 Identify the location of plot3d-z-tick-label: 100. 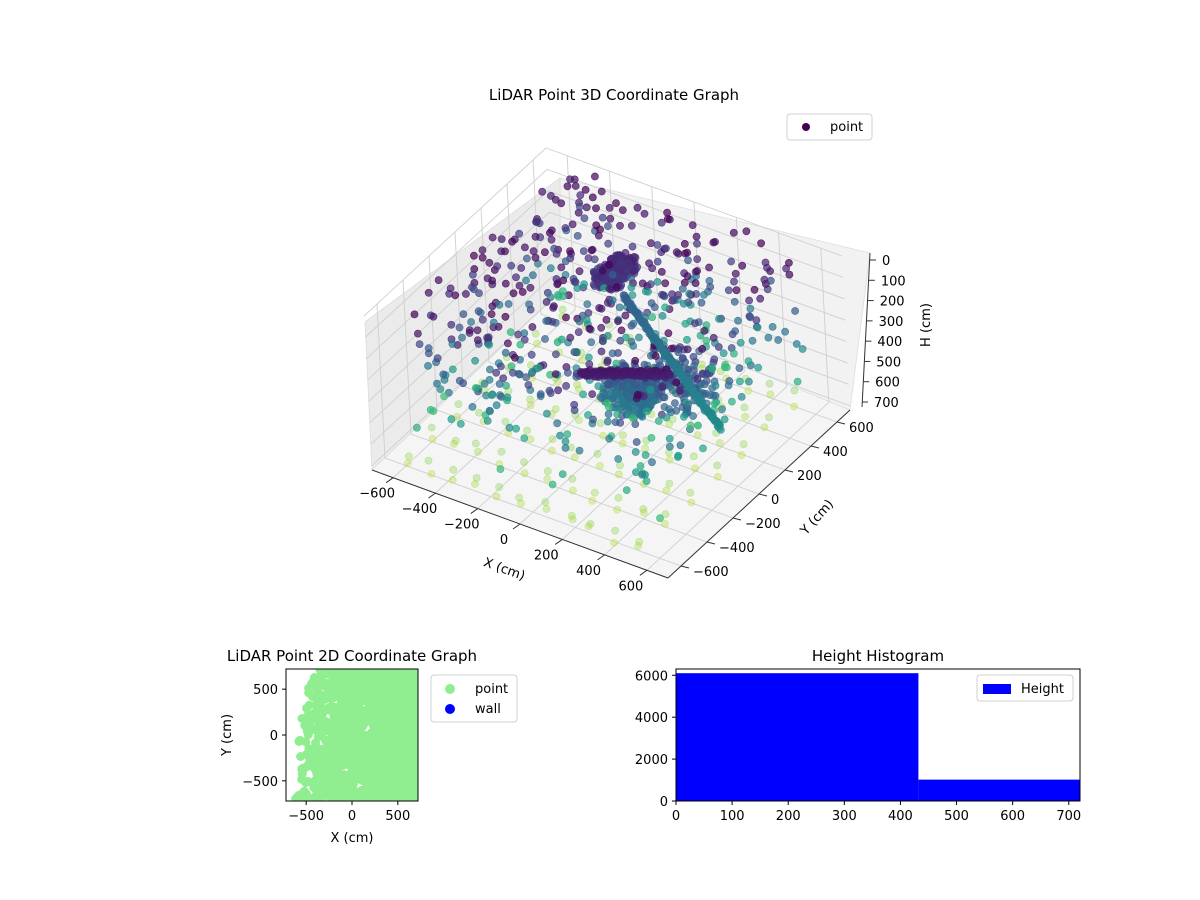
(893, 281).